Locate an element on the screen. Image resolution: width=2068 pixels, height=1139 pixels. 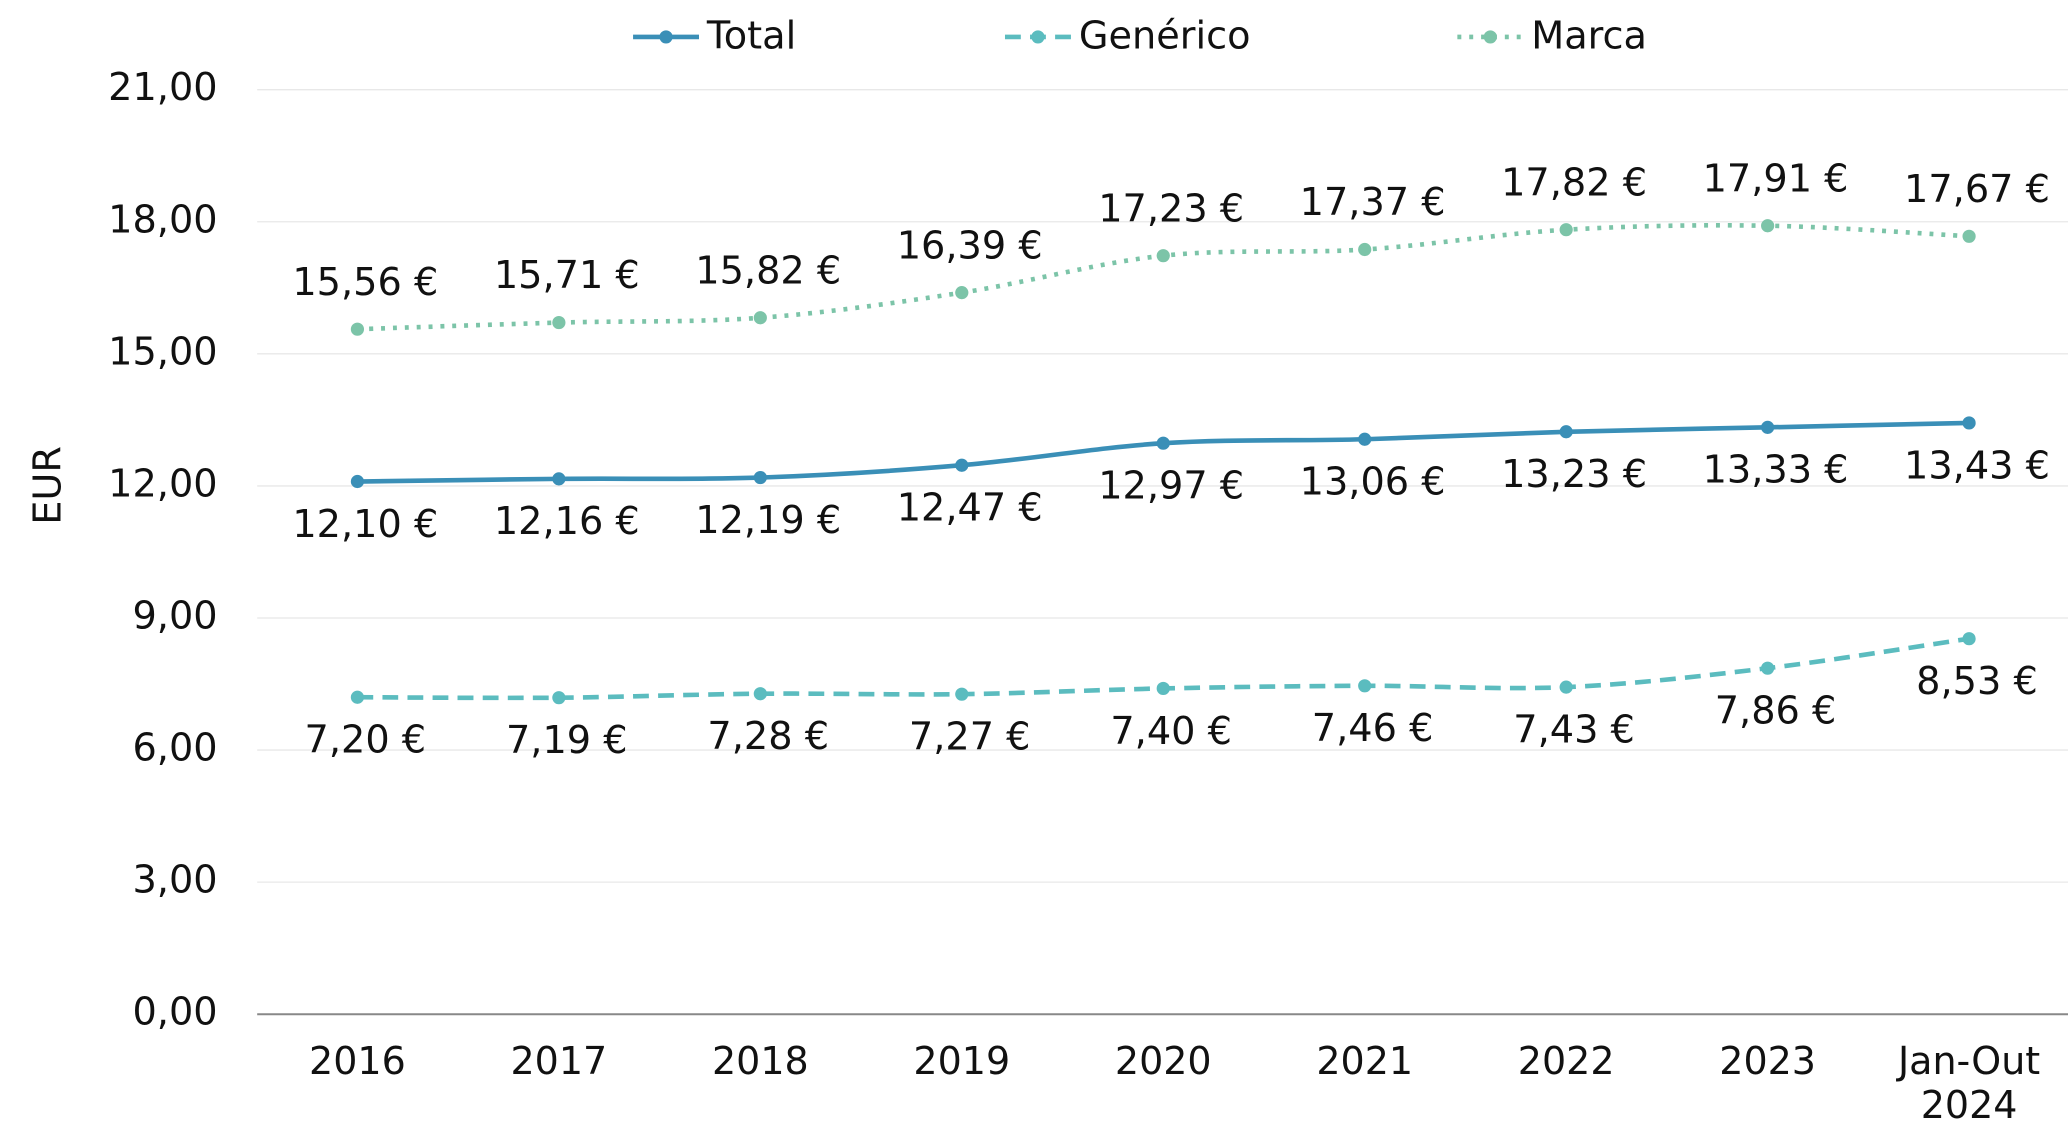
y-tick-label: 21,00 is located at coordinates (162, 88).